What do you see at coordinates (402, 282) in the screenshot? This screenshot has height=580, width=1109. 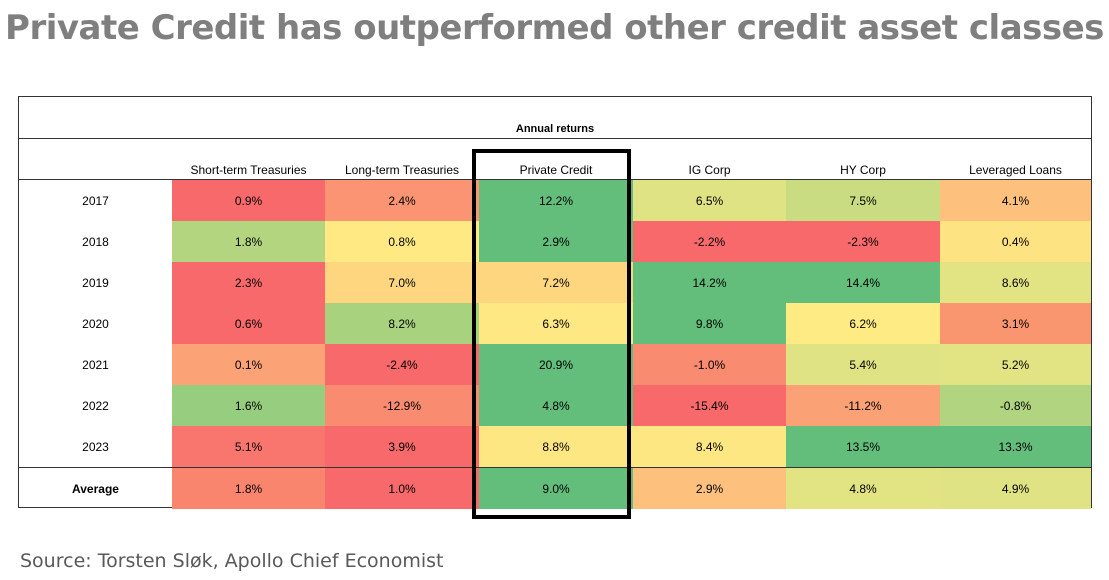 I see `table-cell: 7.0%` at bounding box center [402, 282].